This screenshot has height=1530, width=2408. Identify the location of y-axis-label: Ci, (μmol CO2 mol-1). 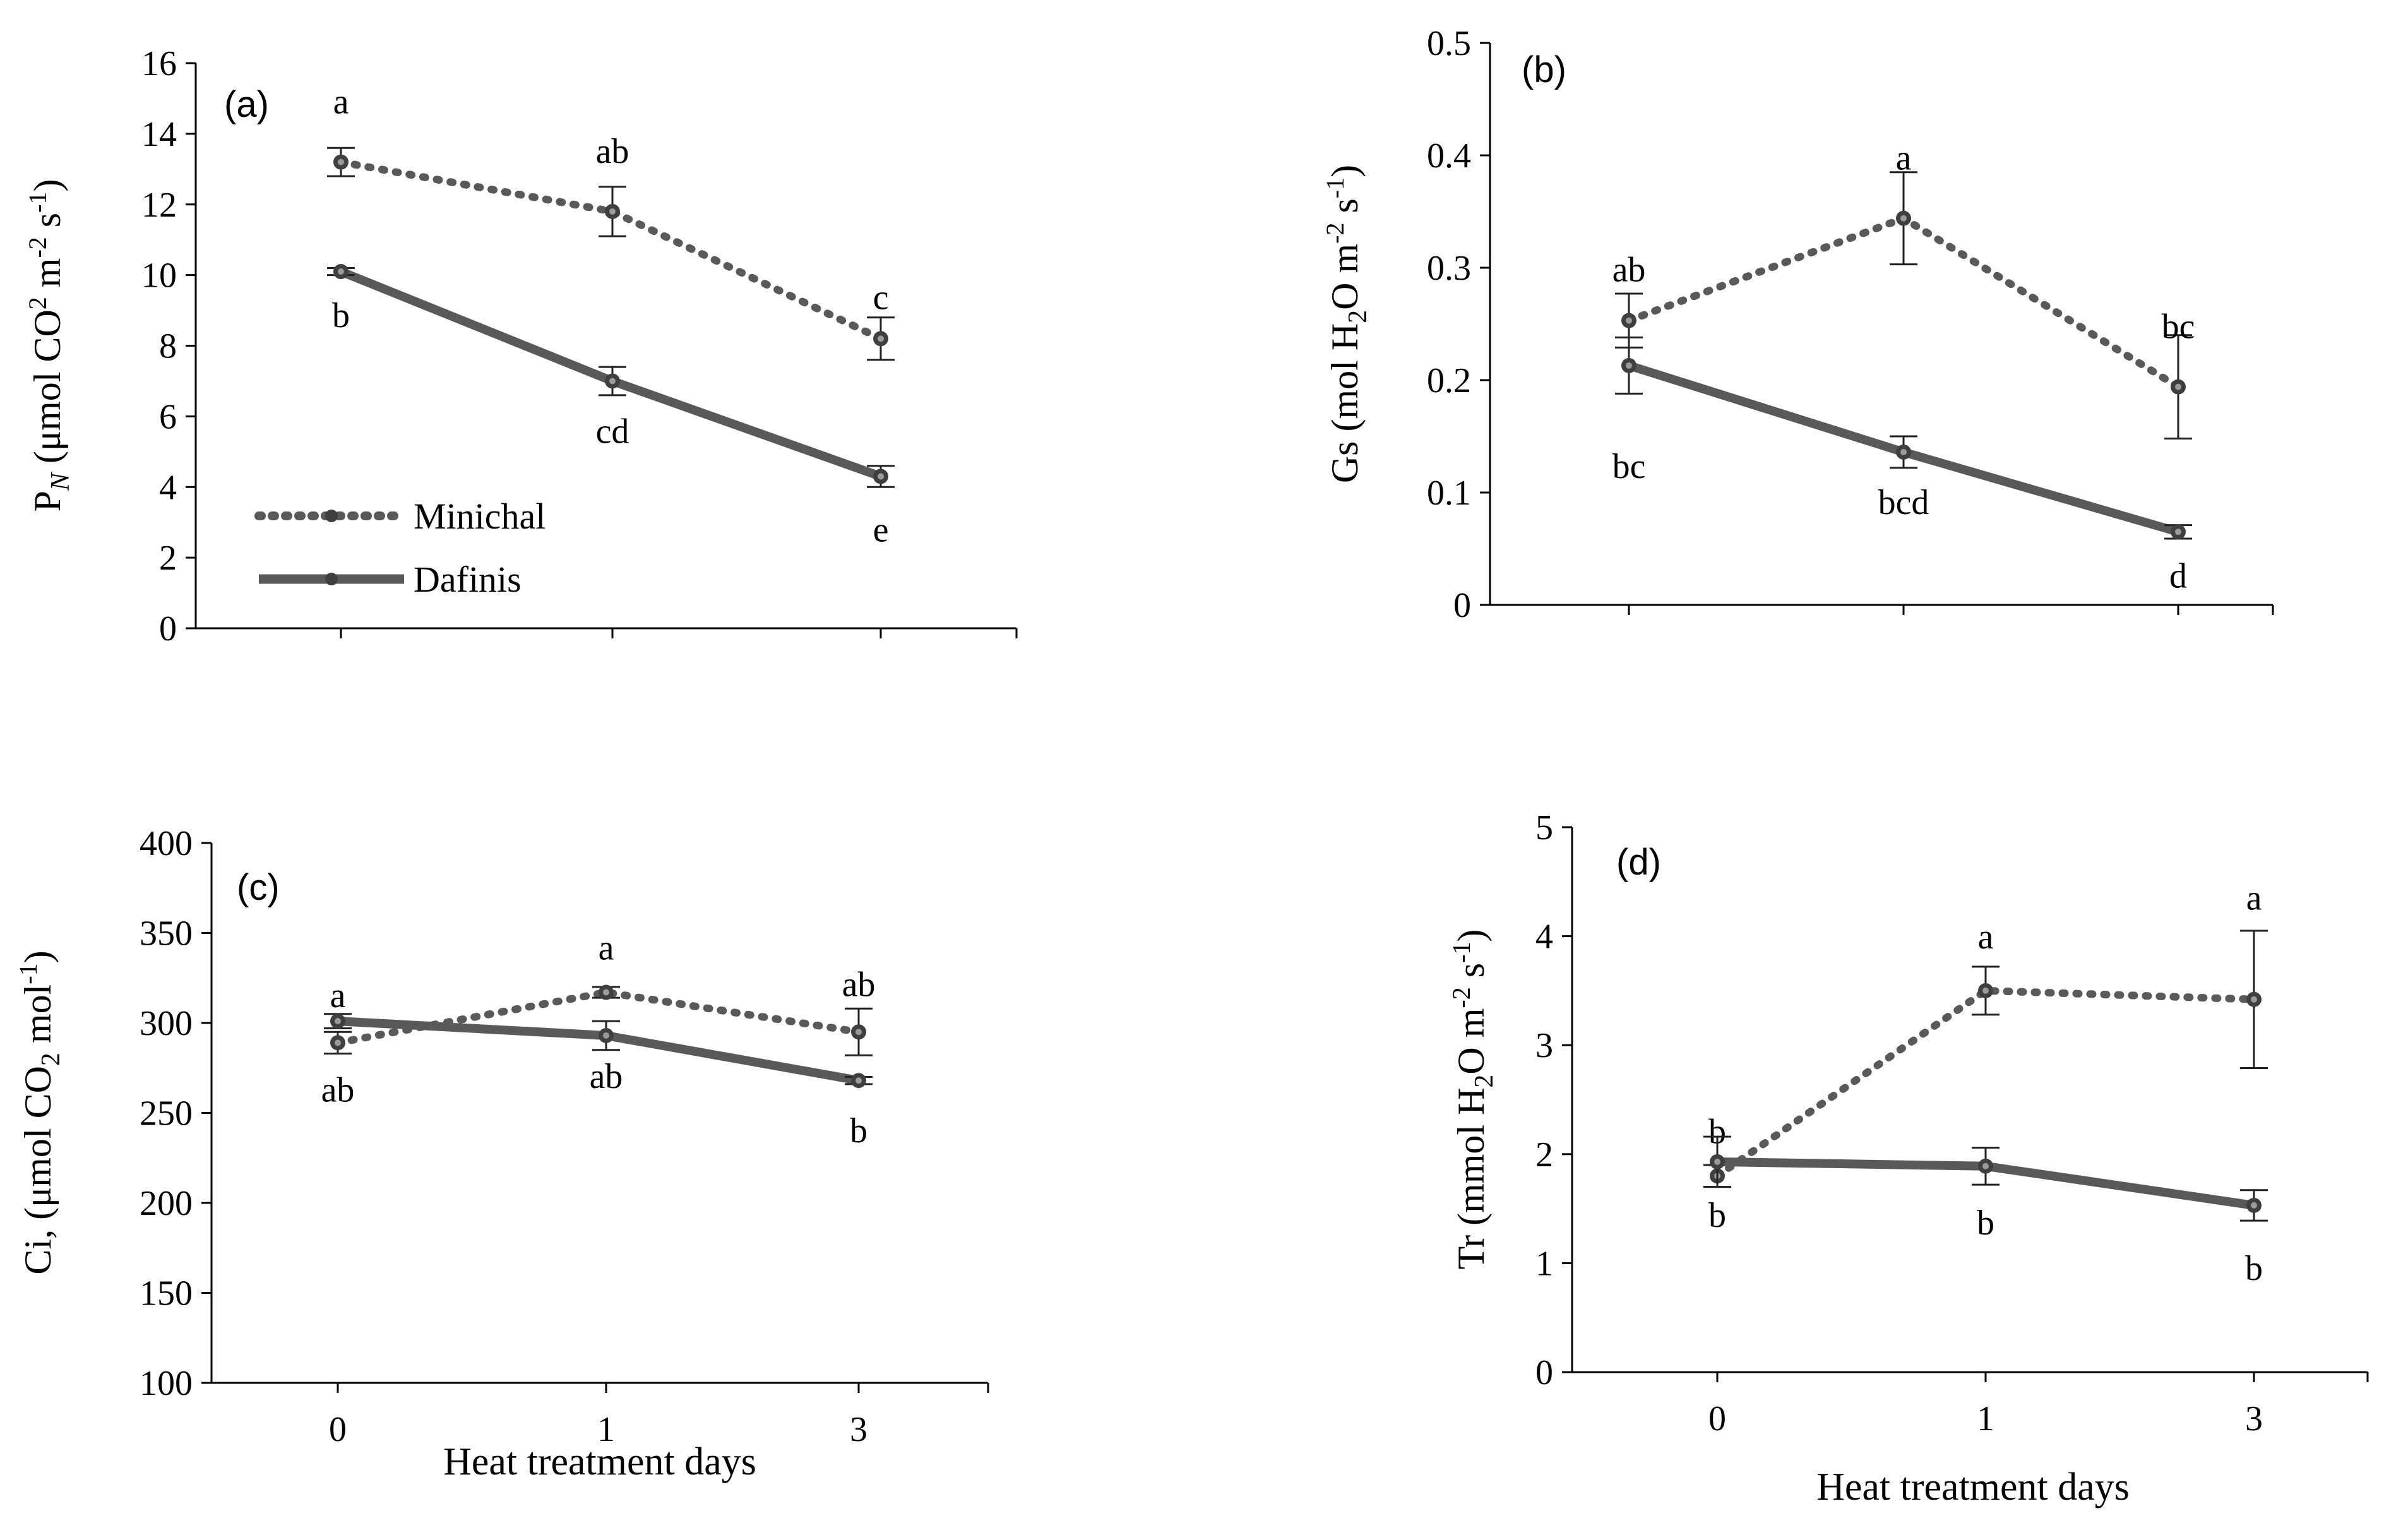
(40, 1112).